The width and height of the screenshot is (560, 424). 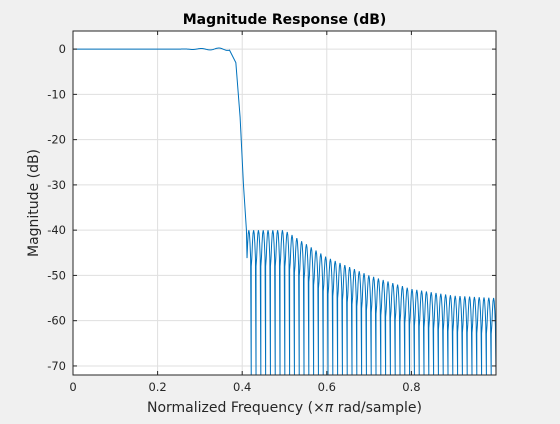 What do you see at coordinates (62, 49) in the screenshot?
I see `y-tick-label: 0` at bounding box center [62, 49].